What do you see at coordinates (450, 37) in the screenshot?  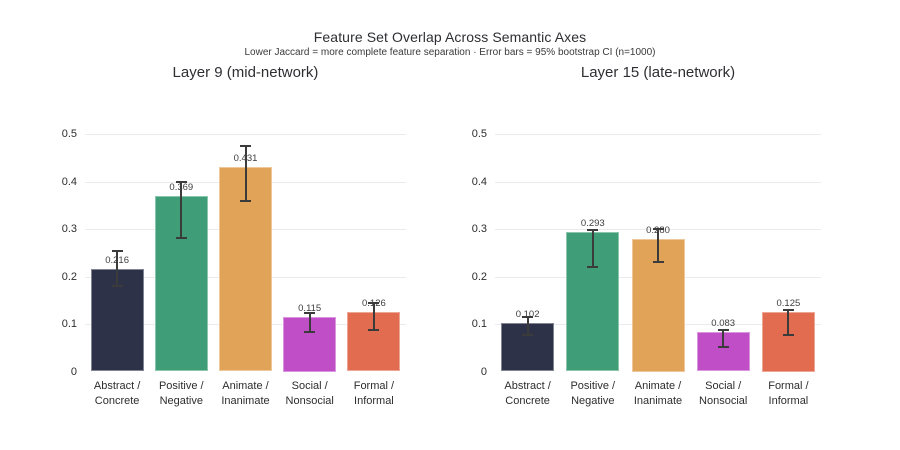 I see `chart-title: Feature Set Overlap Across Semantic Axes` at bounding box center [450, 37].